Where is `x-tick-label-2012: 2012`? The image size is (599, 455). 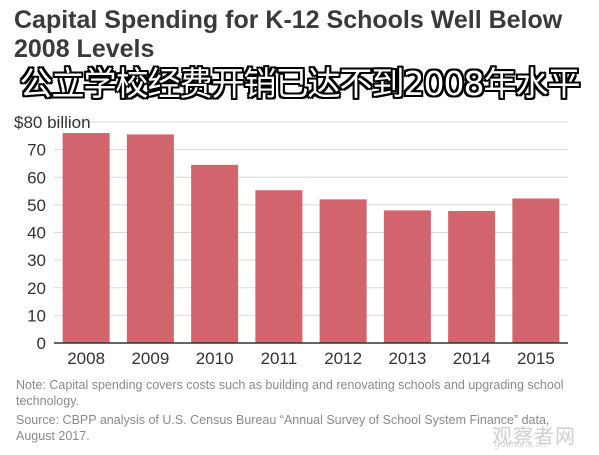 x-tick-label-2012: 2012 is located at coordinates (343, 358).